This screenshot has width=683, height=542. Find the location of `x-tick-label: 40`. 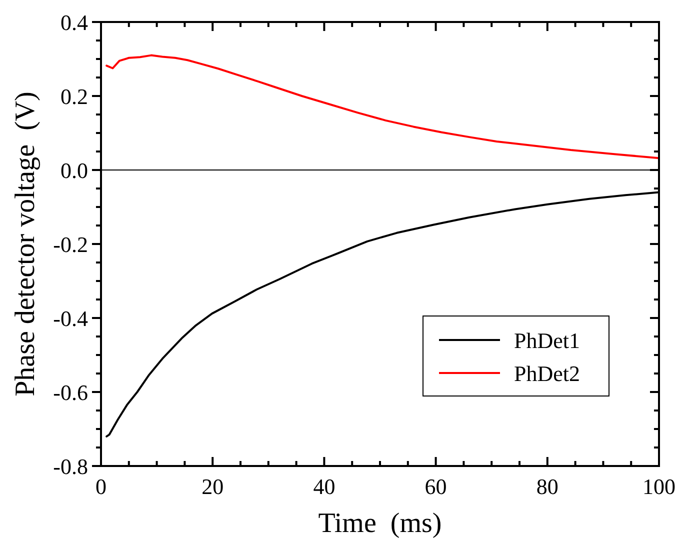

x-tick-label: 40 is located at coordinates (324, 486).